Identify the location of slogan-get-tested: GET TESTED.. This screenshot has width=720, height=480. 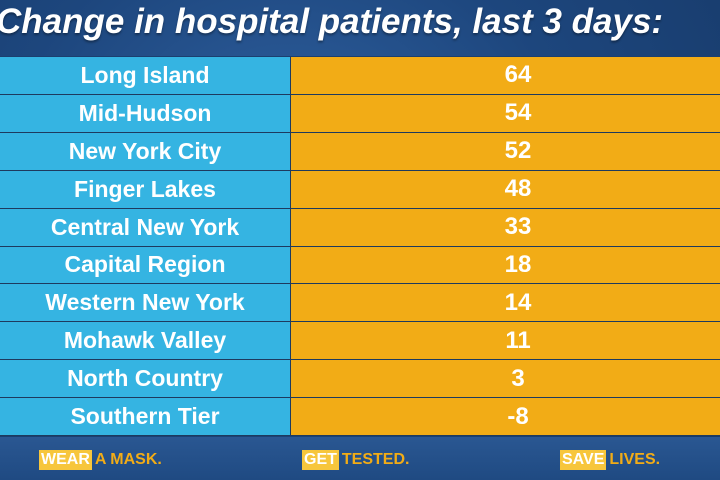
(355, 460).